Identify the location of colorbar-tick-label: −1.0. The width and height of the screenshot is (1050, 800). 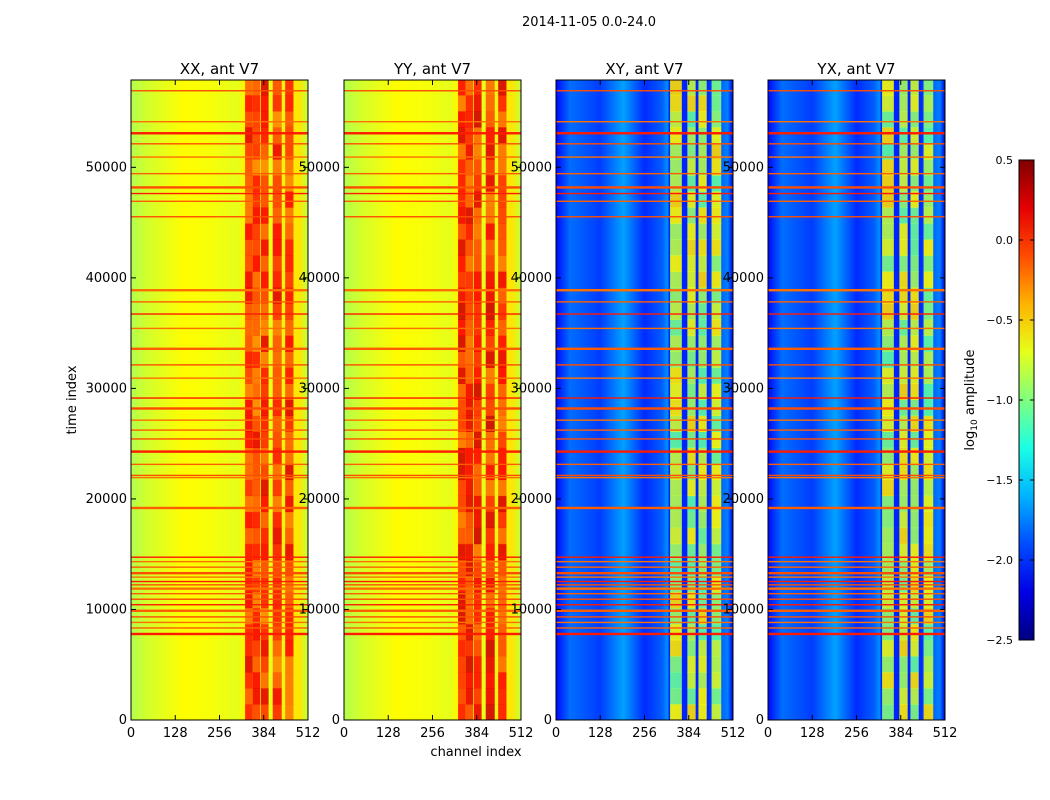
(999, 400).